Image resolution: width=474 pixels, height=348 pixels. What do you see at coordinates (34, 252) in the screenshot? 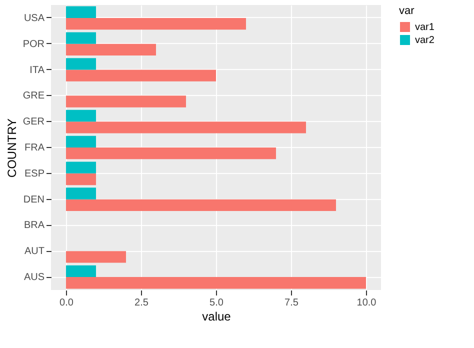
I see `y-tick-label: AUT` at bounding box center [34, 252].